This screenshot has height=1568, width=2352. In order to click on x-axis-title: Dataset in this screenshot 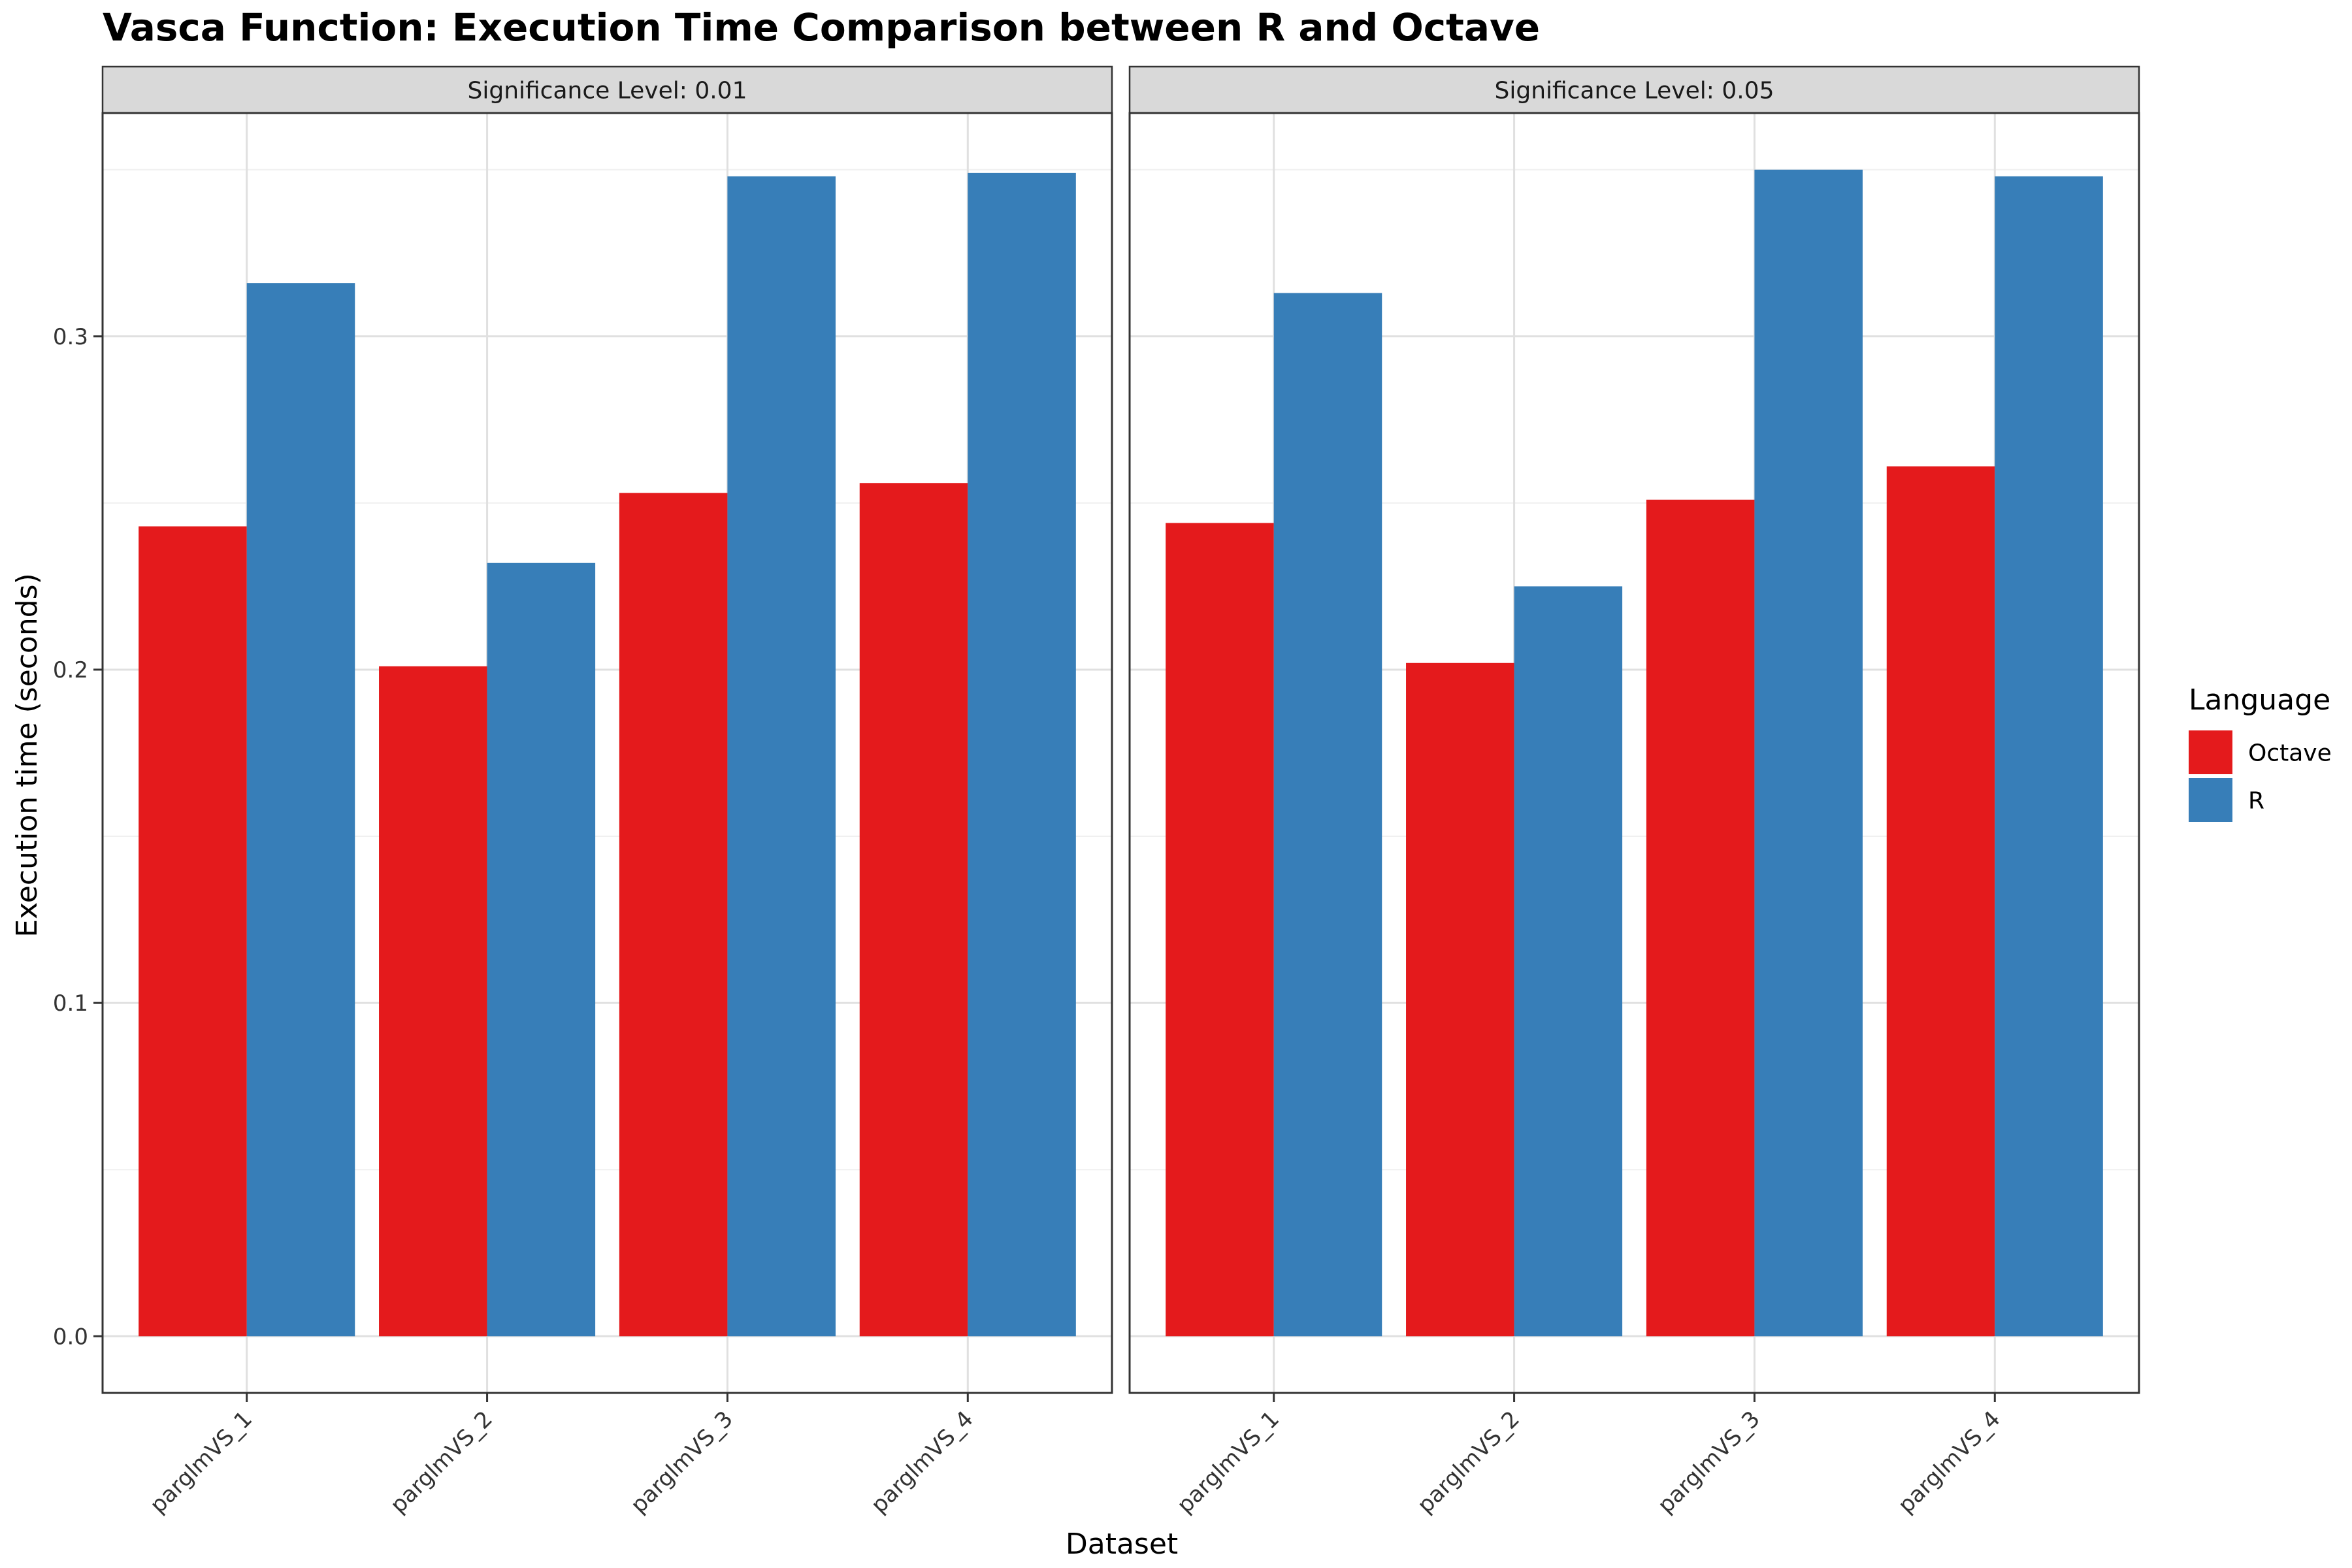, I will do `click(1122, 1544)`.